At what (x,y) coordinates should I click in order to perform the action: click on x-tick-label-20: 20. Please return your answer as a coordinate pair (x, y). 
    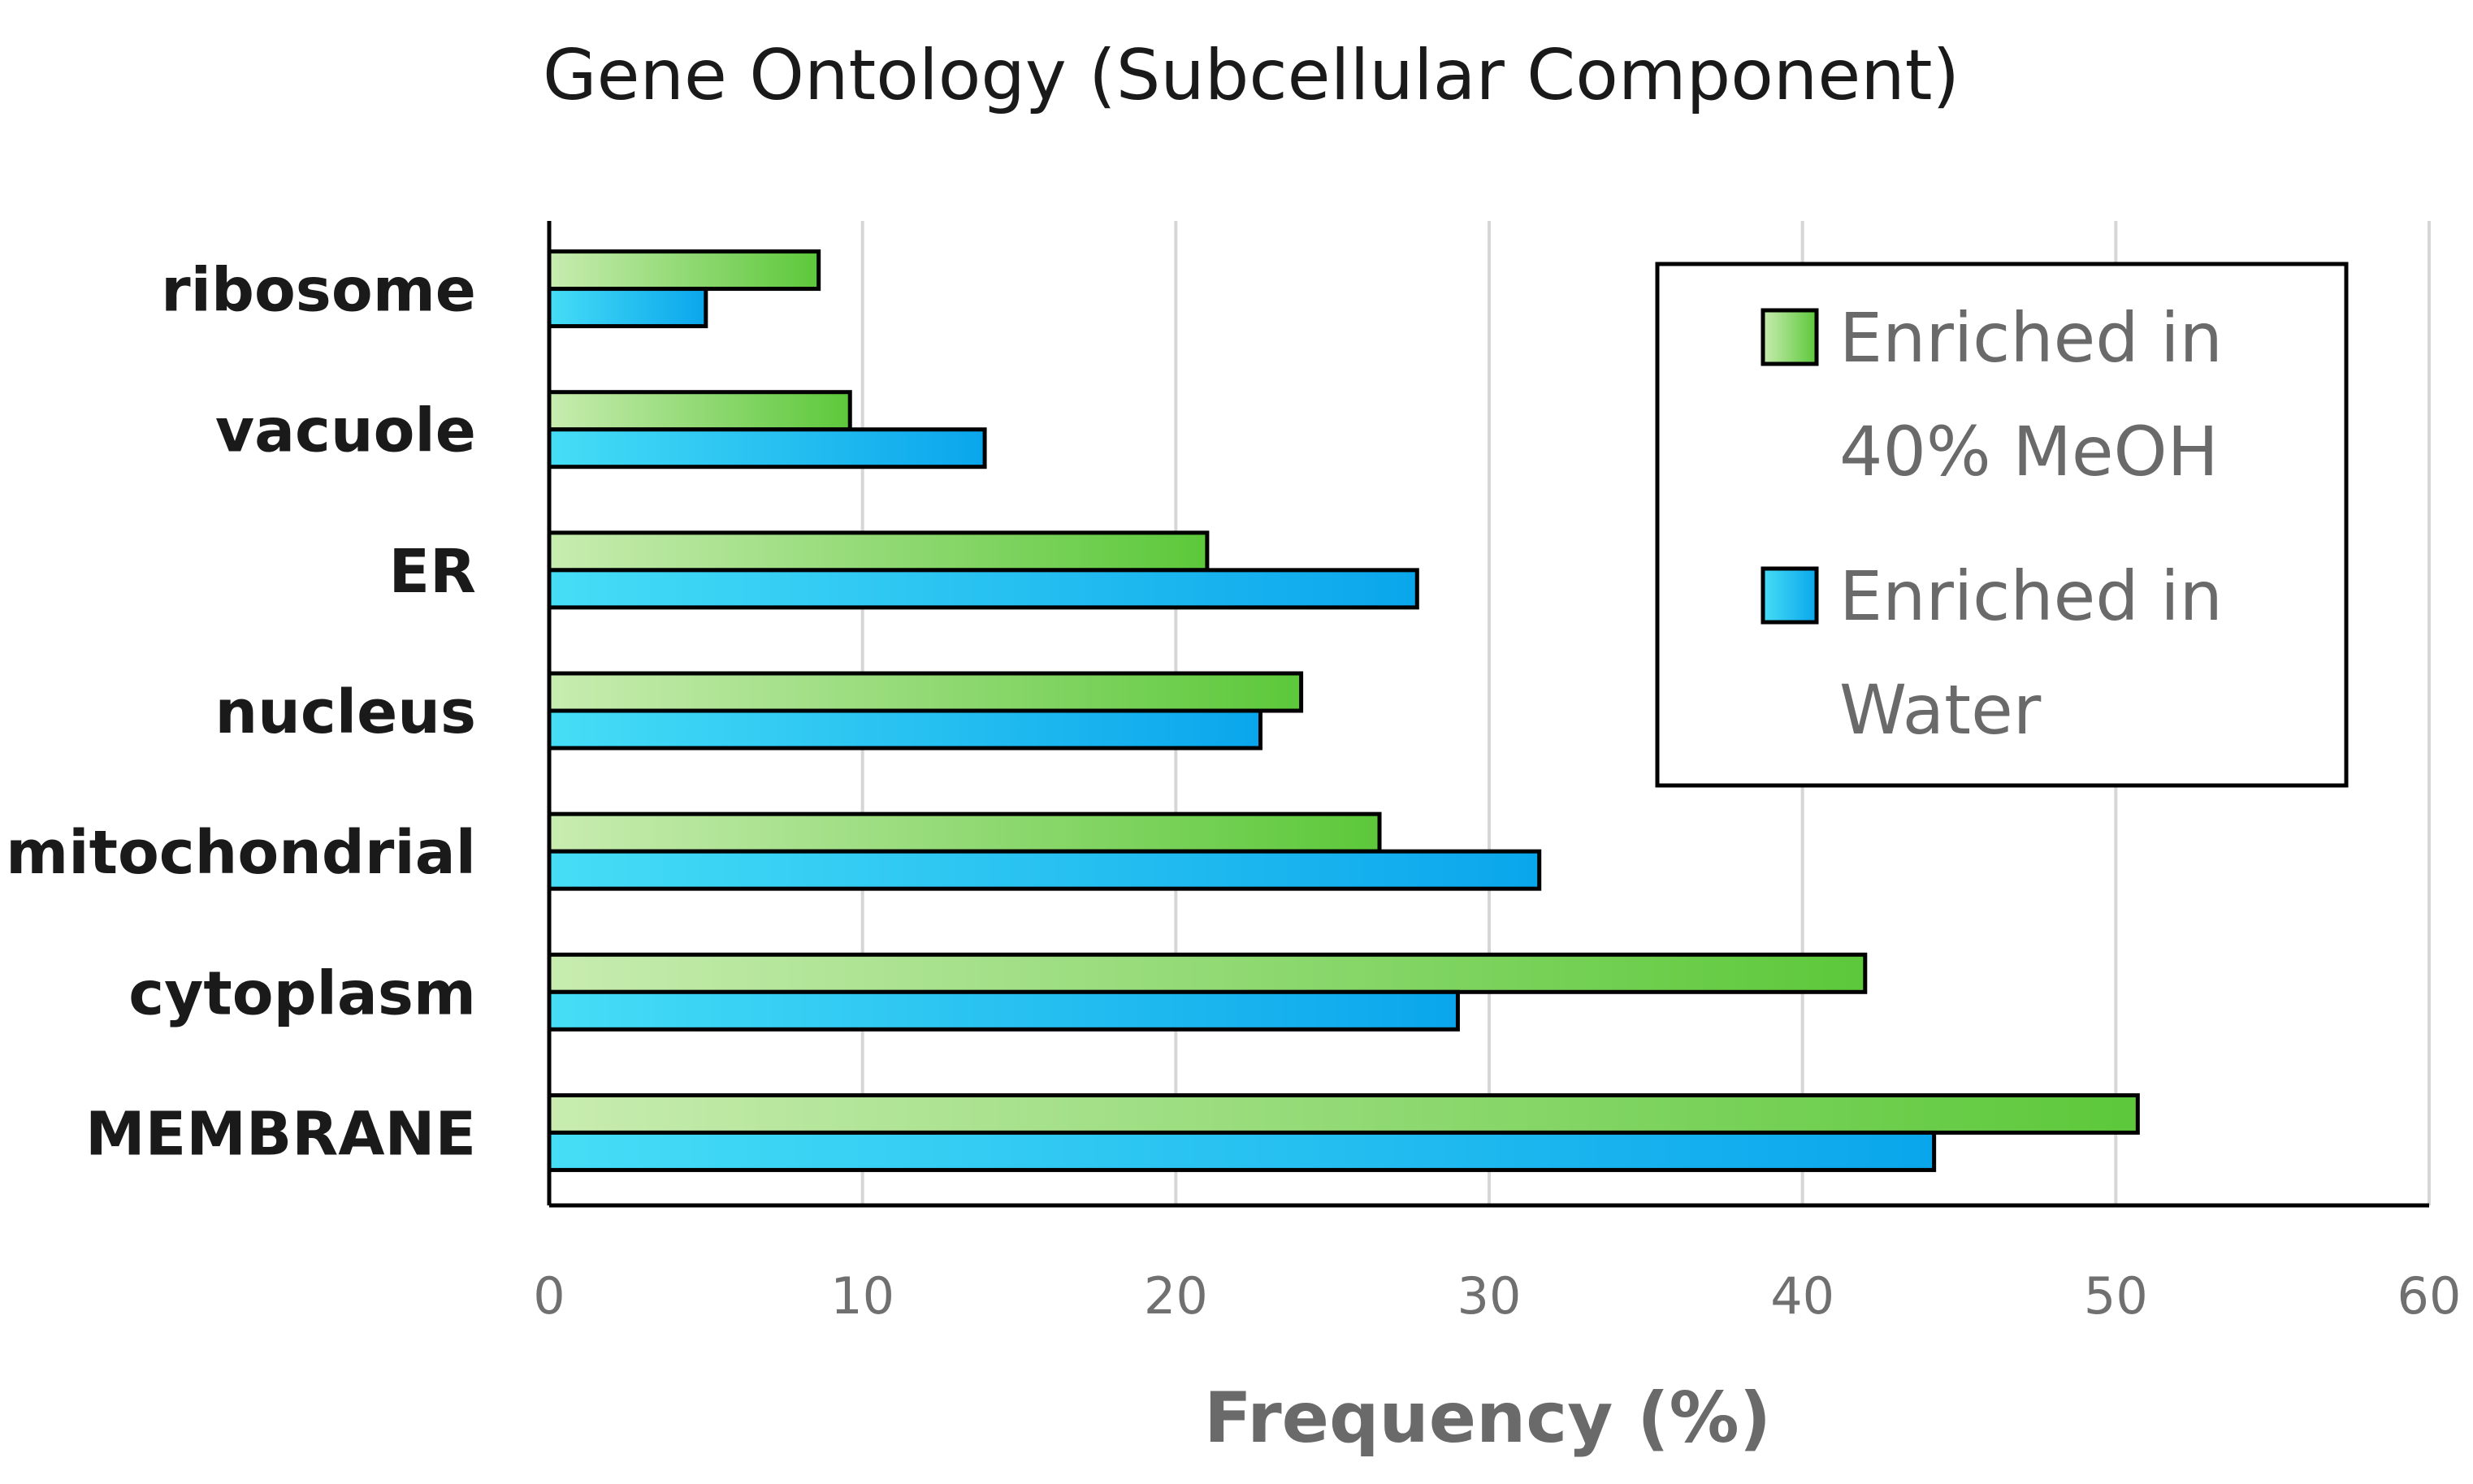
    Looking at the image, I should click on (1176, 1296).